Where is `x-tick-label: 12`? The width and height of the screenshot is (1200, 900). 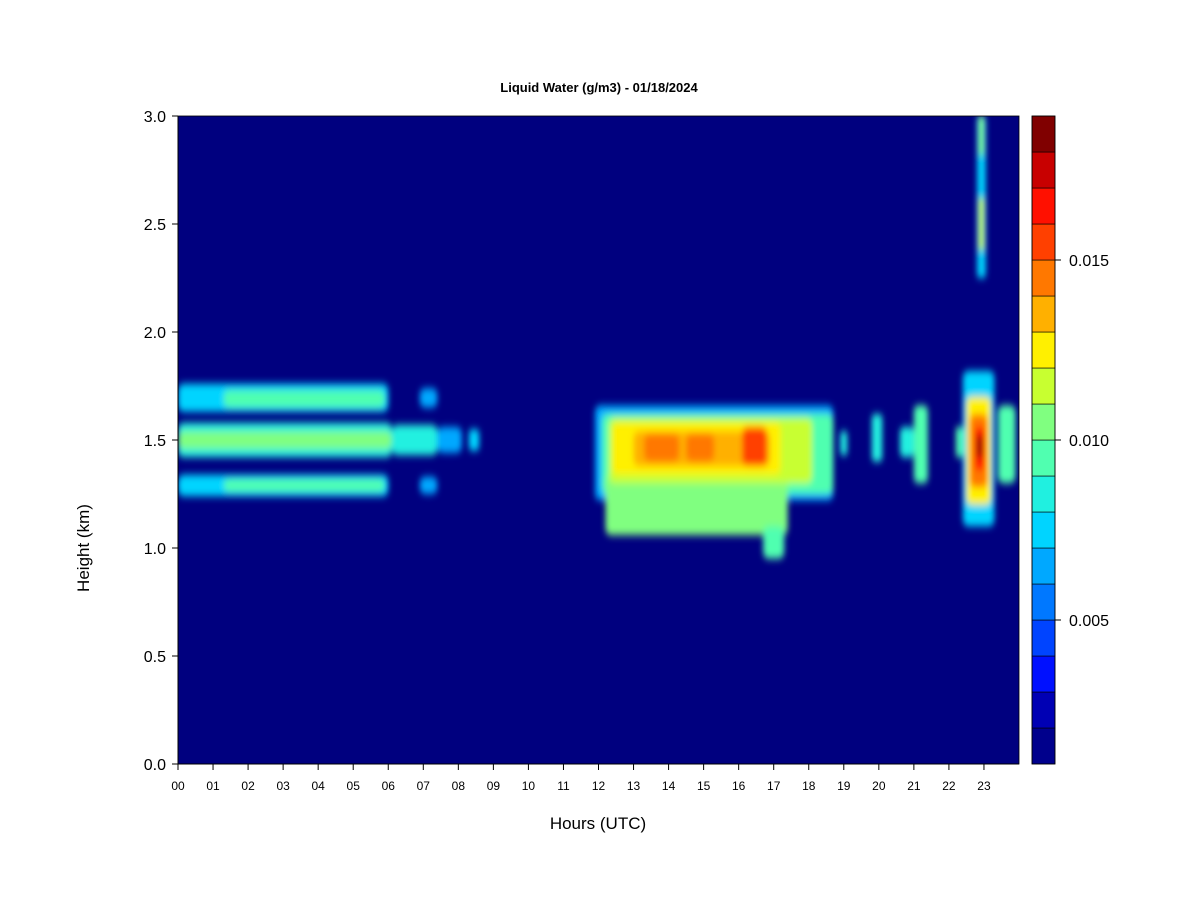 x-tick-label: 12 is located at coordinates (599, 786).